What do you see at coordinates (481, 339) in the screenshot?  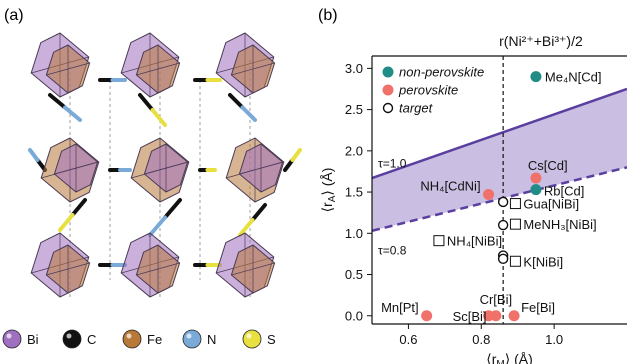 I see `x-tick-label: 0.8` at bounding box center [481, 339].